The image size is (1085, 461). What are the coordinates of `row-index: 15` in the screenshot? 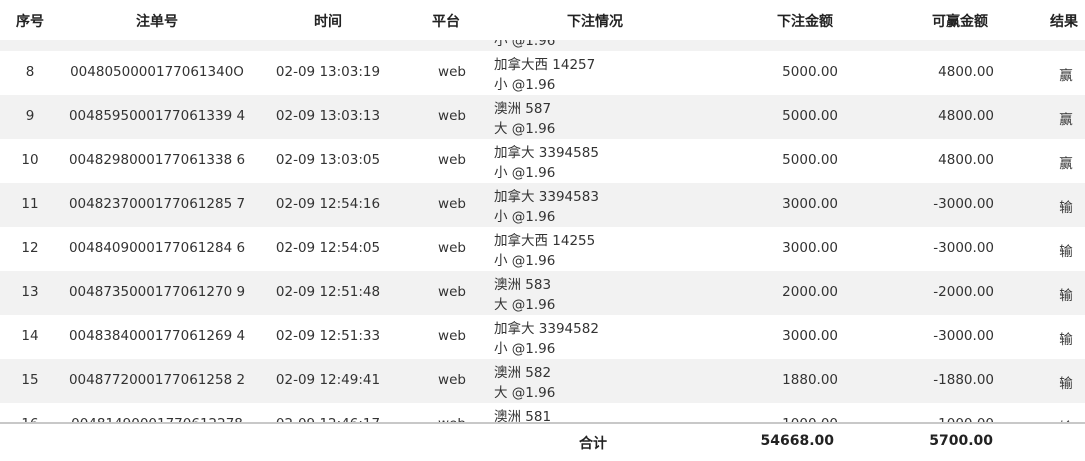 It's located at (30, 380).